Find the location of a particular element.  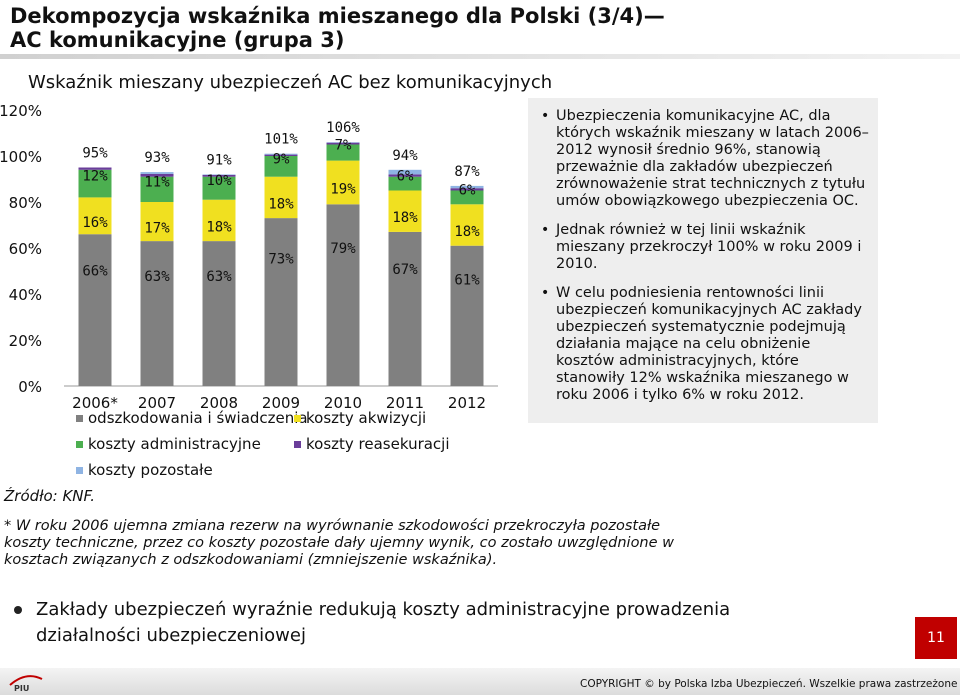

x-tick-label: 2010 is located at coordinates (343, 403).